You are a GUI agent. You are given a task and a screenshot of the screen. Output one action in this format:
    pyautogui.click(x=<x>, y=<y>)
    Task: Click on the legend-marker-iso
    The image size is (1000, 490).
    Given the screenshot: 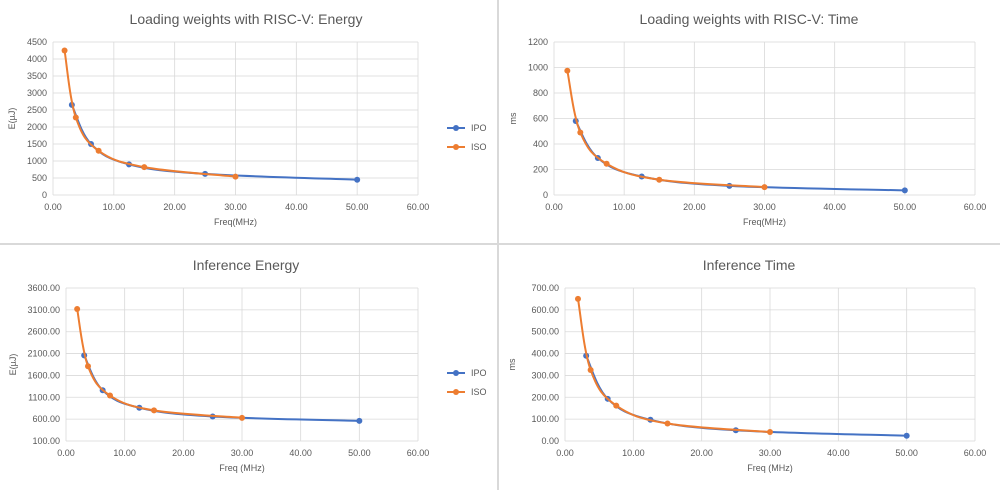 What is the action you would take?
    pyautogui.click(x=456, y=392)
    